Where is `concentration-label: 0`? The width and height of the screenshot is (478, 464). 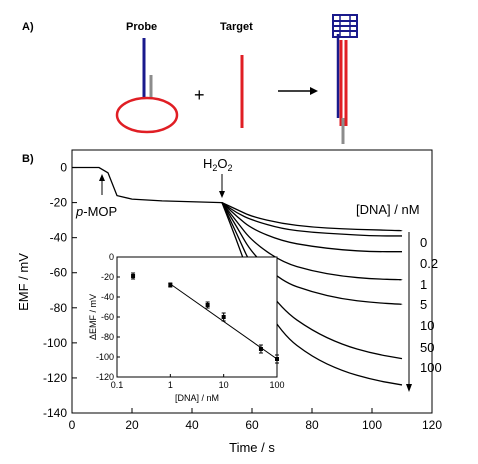 concentration-label: 0 is located at coordinates (423, 242).